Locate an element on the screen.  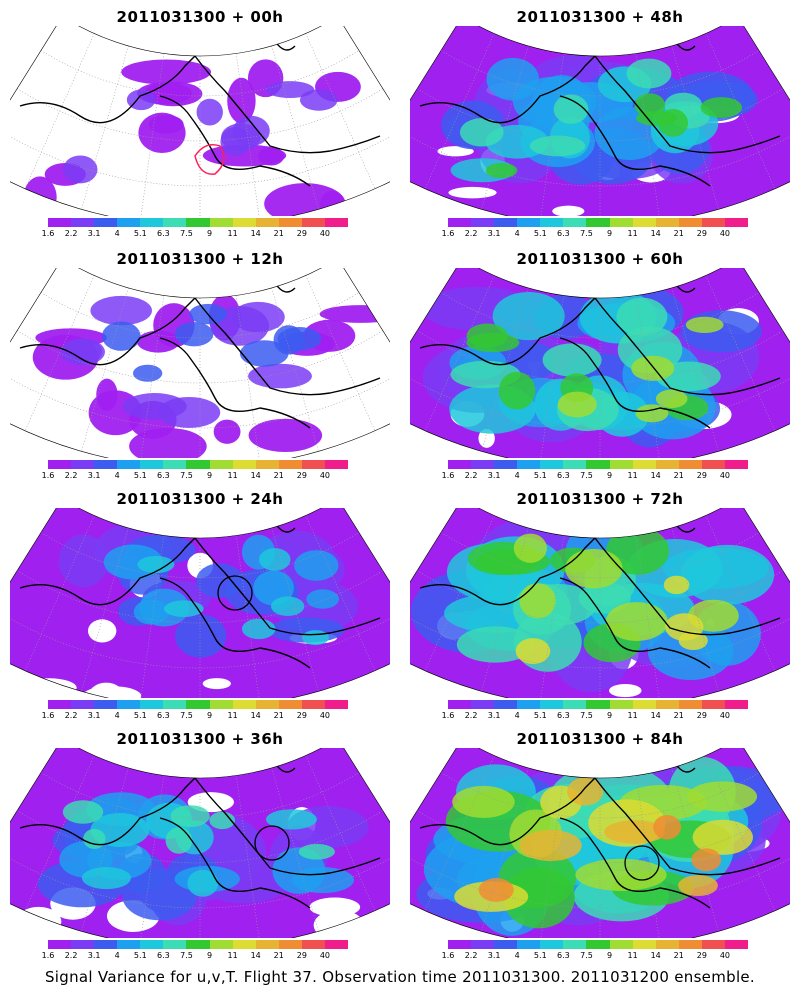
panel-title: 2011031300 + 00h is located at coordinates (200, 17).